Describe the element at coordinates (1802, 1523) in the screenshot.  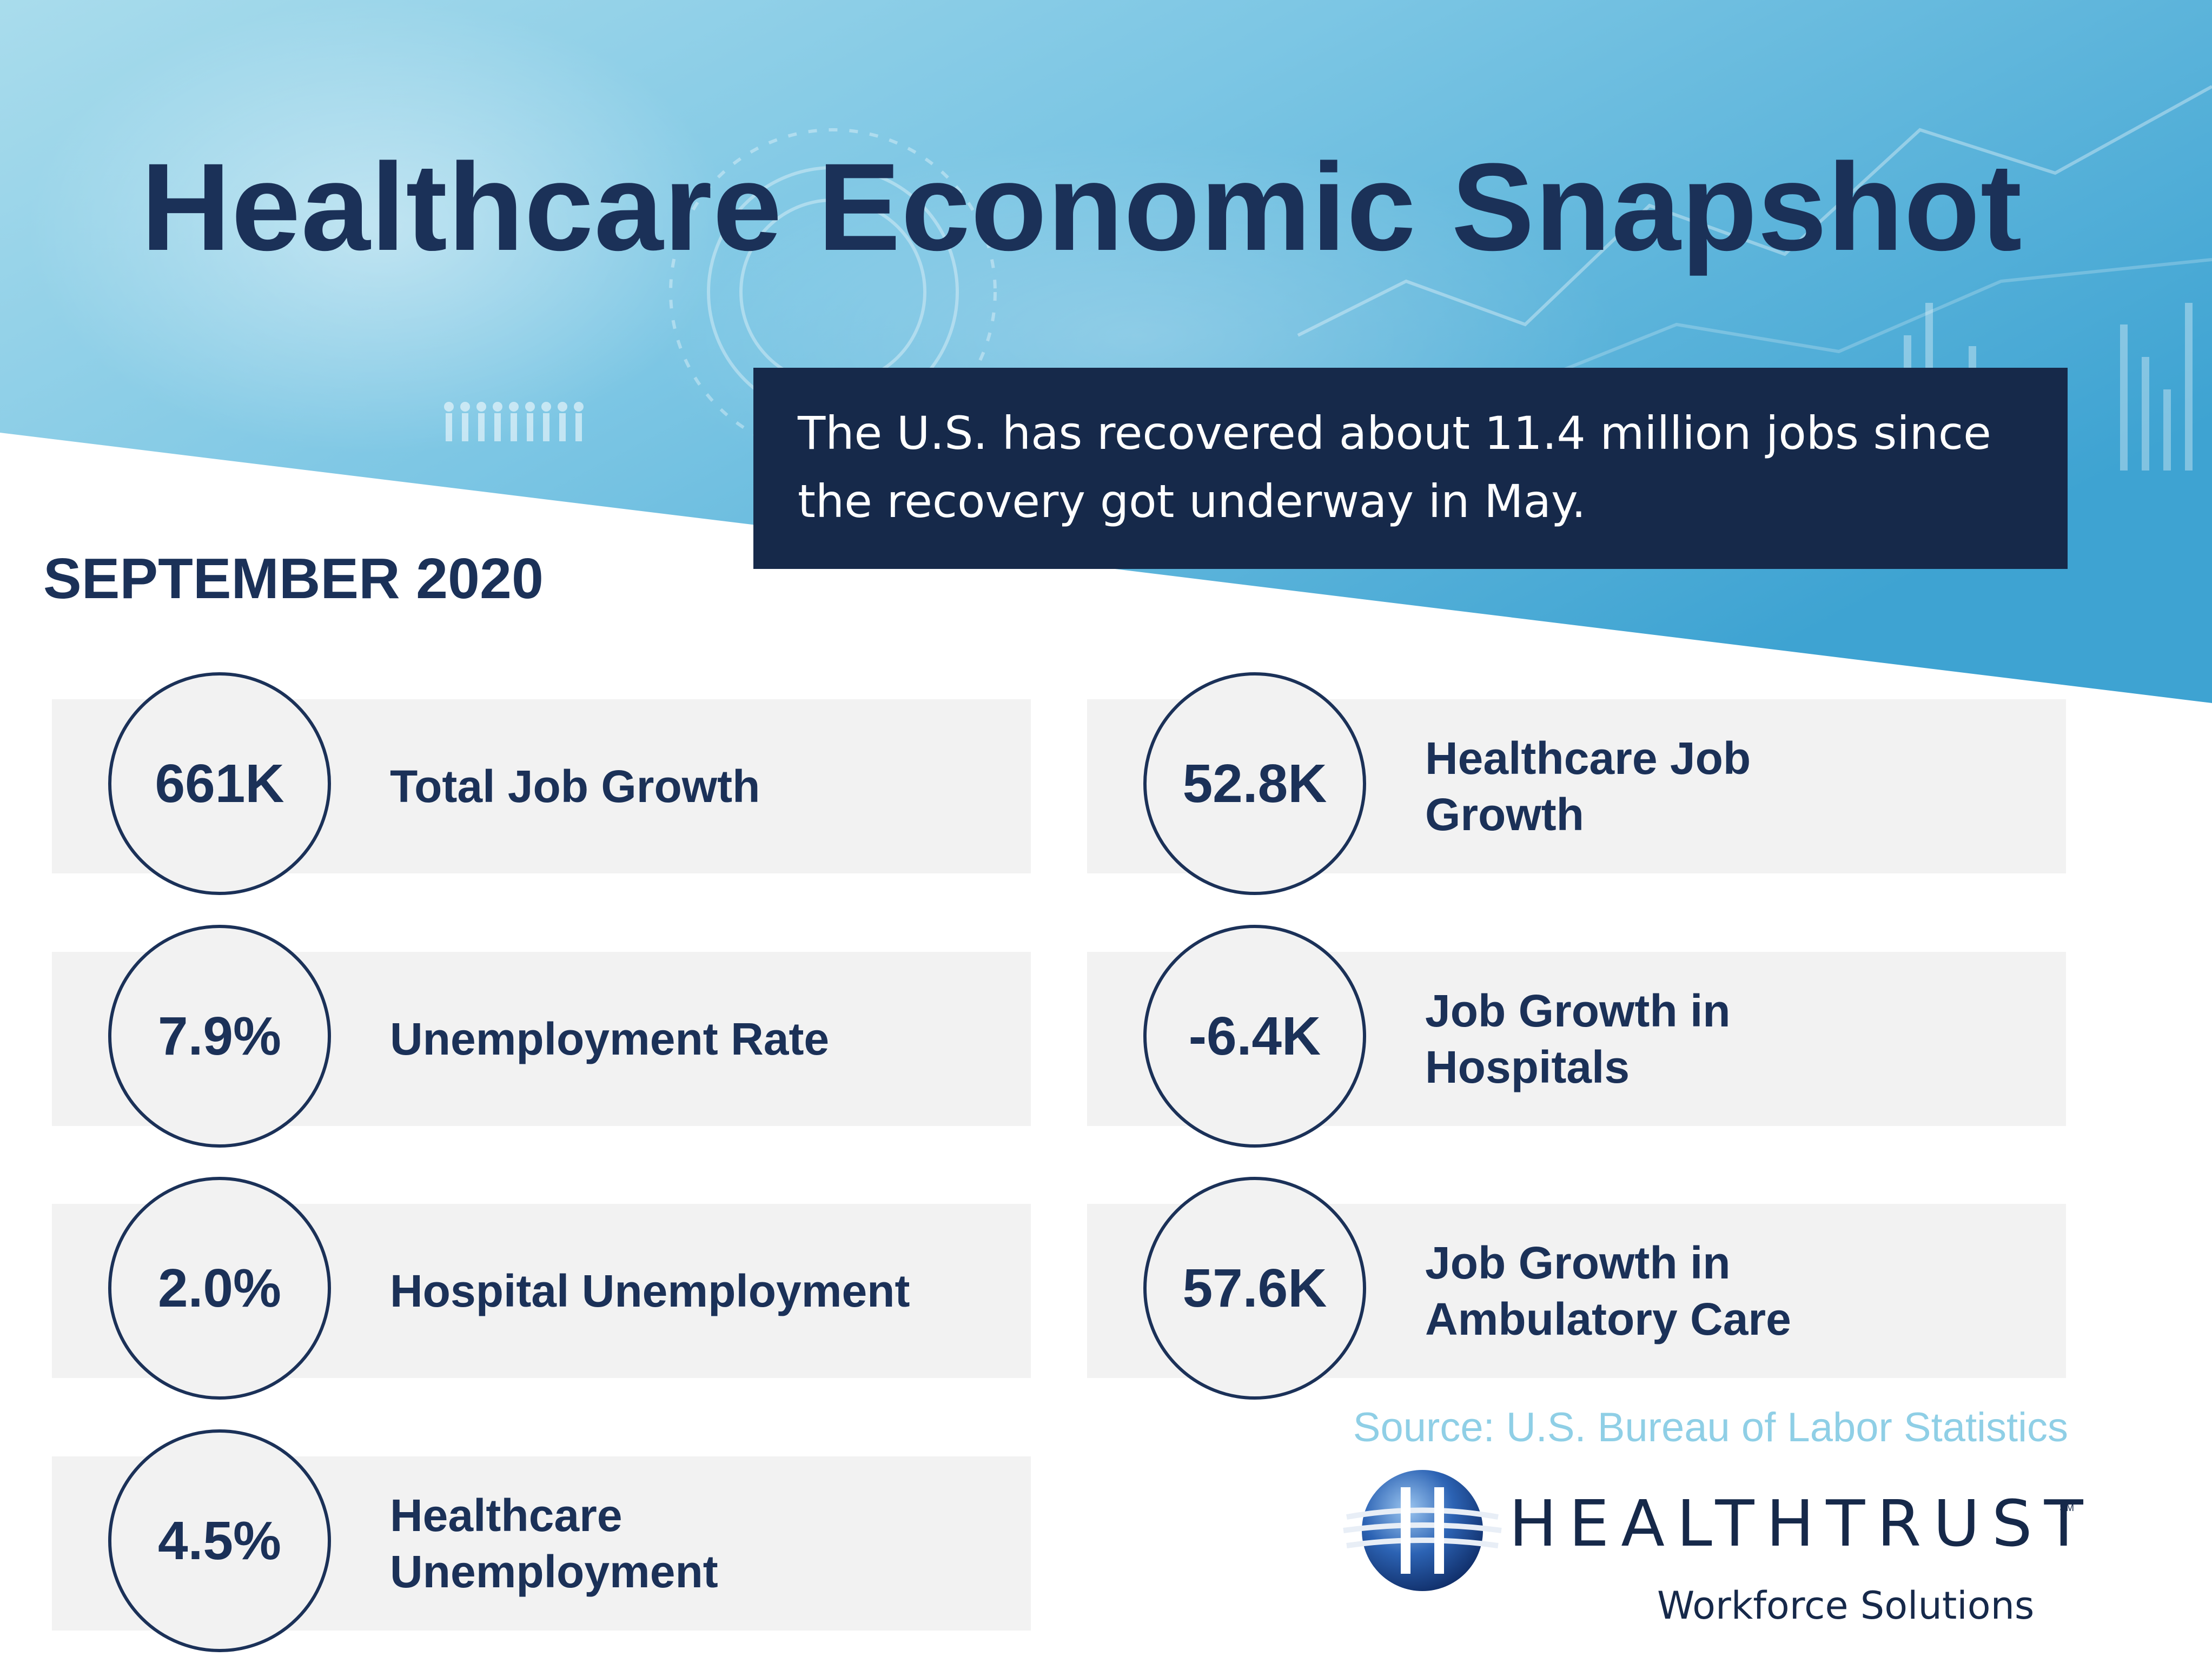
I see `logo-wordmark: HEALTHTRUST` at that location.